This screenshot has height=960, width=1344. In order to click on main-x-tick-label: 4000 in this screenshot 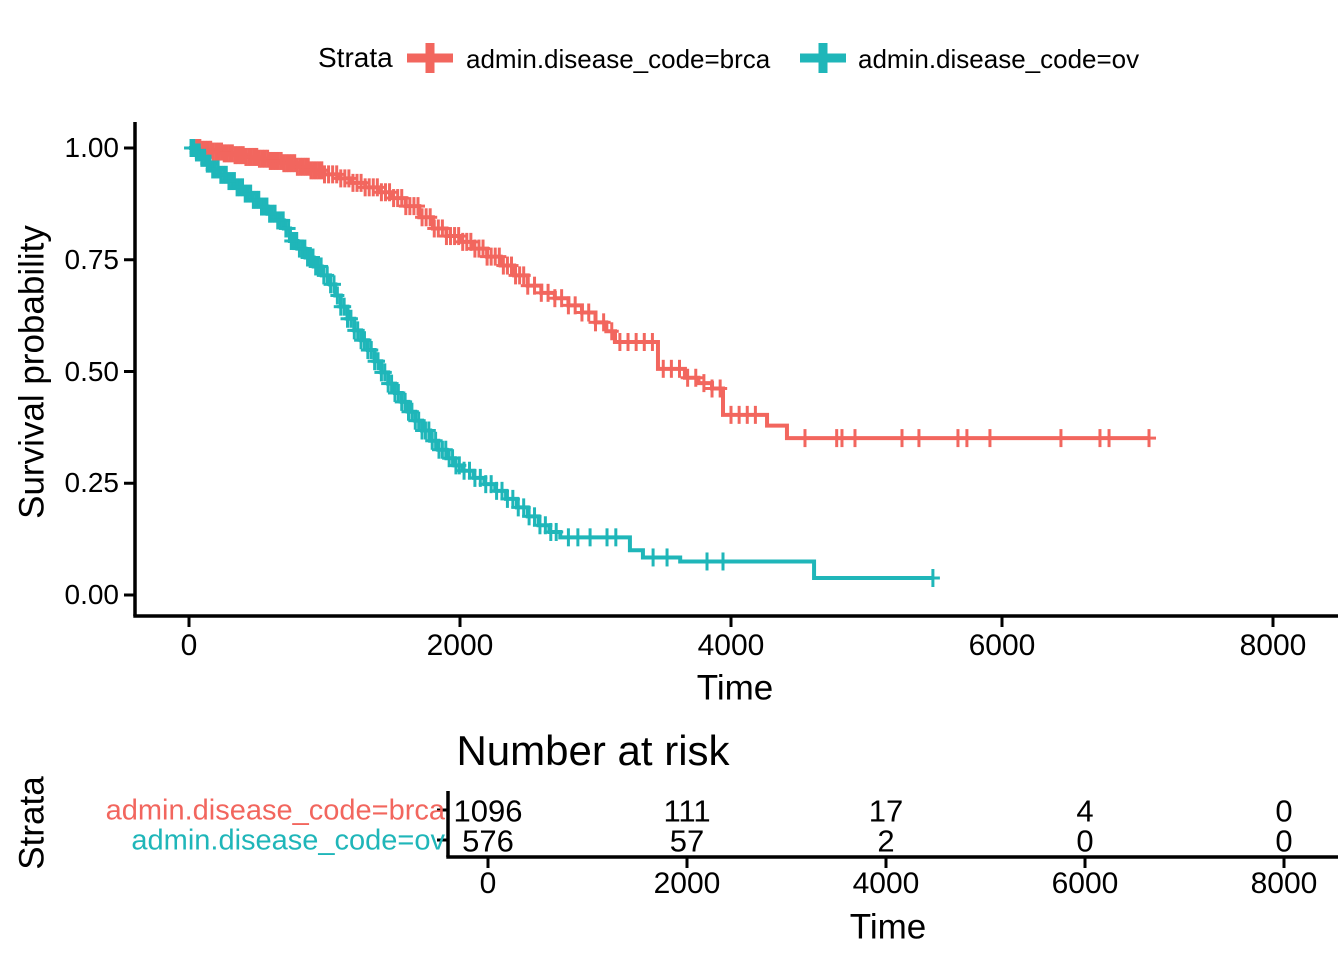, I will do `click(731, 645)`.